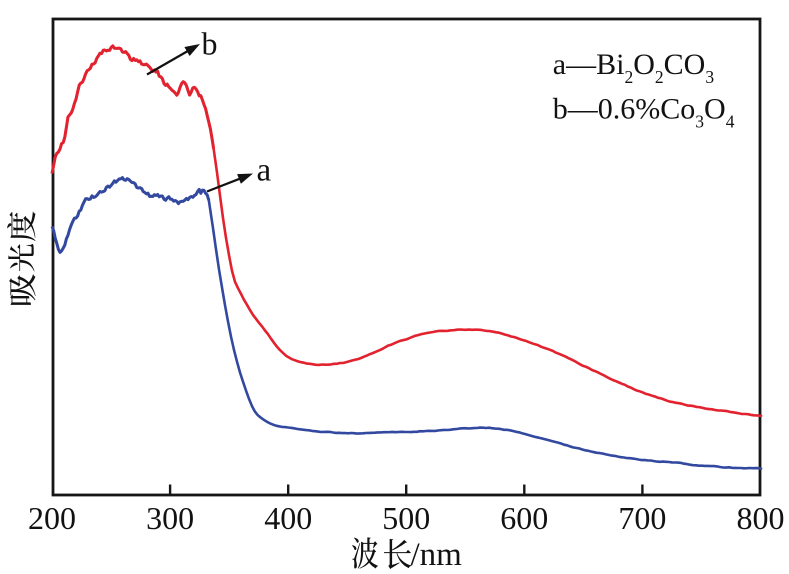 This screenshot has height=574, width=789. Describe the element at coordinates (437, 555) in the screenshot. I see `svg-text: /nm` at that location.